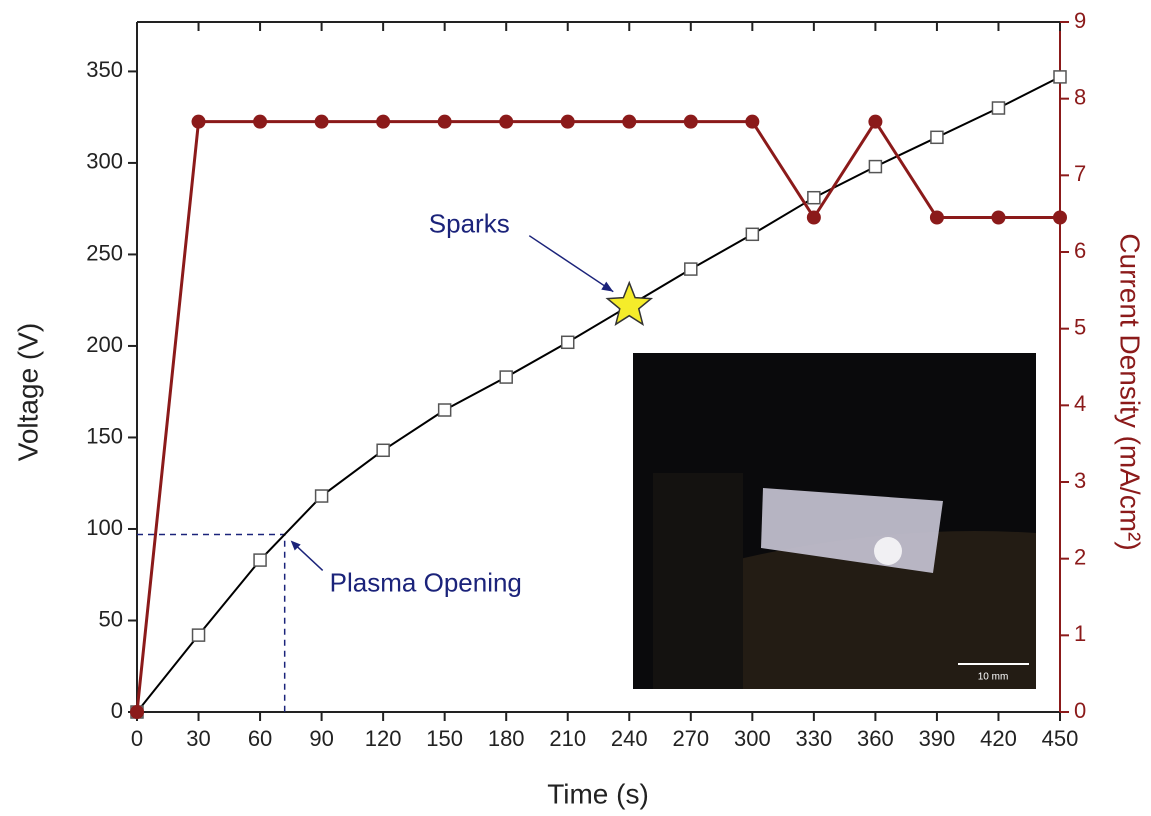 The height and width of the screenshot is (816, 1151). Describe the element at coordinates (321, 738) in the screenshot. I see `x-tick-label: 90` at that location.